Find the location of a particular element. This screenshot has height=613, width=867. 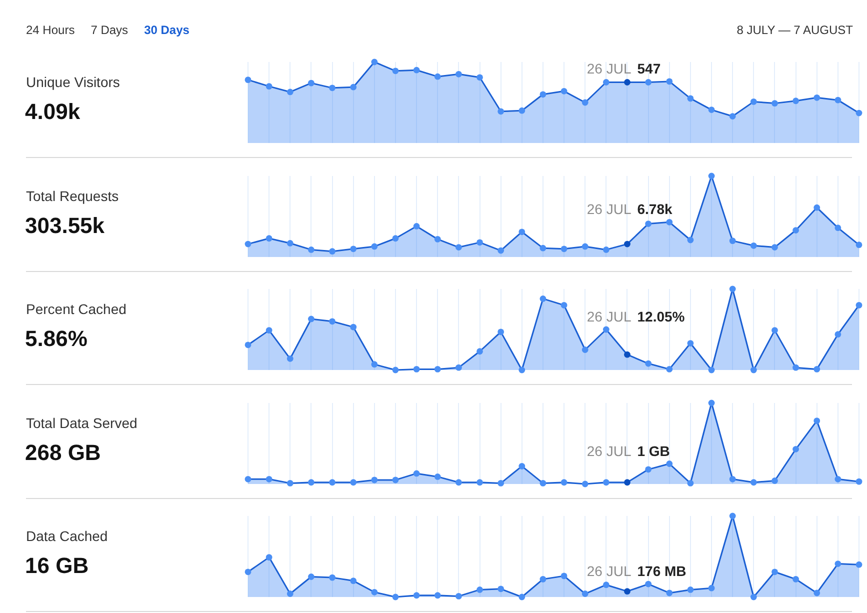

text: 7 Days is located at coordinates (109, 30).